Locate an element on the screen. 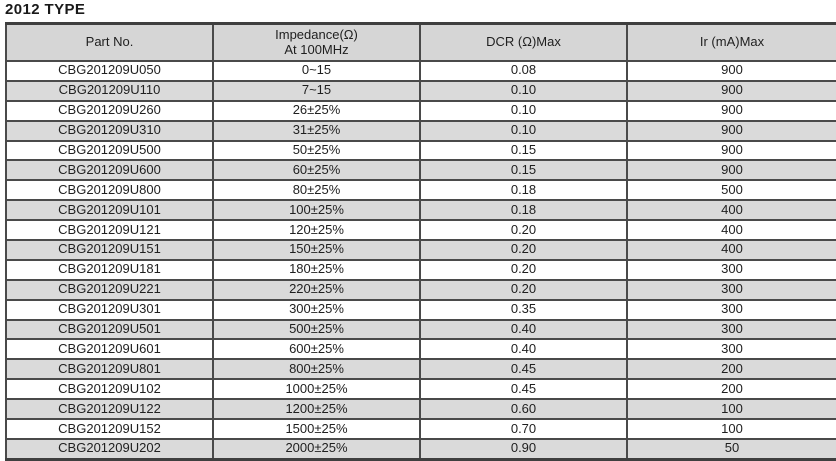  table-row: CBG201209U152 1500±25% 0.70 100 is located at coordinates (420, 429).